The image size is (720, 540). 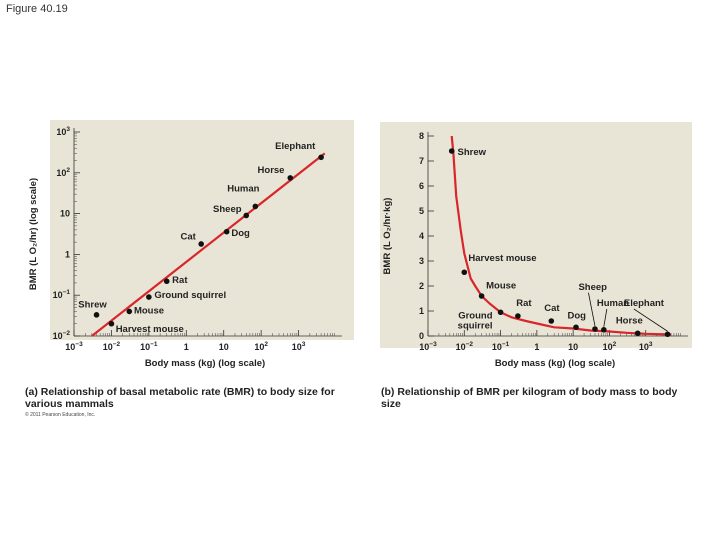 What do you see at coordinates (650, 320) in the screenshot?
I see `pointer-elephant` at bounding box center [650, 320].